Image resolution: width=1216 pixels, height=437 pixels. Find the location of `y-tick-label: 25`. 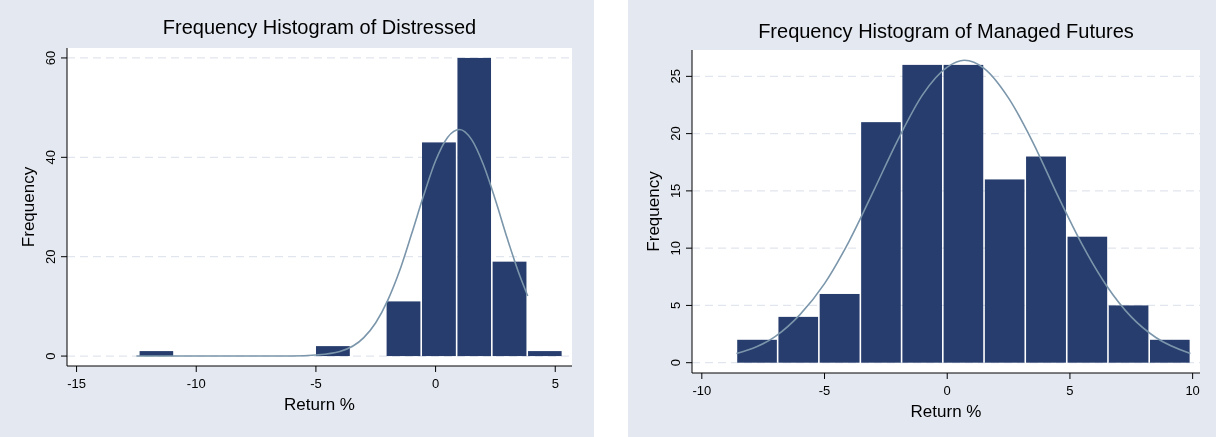

y-tick-label: 25 is located at coordinates (675, 76).